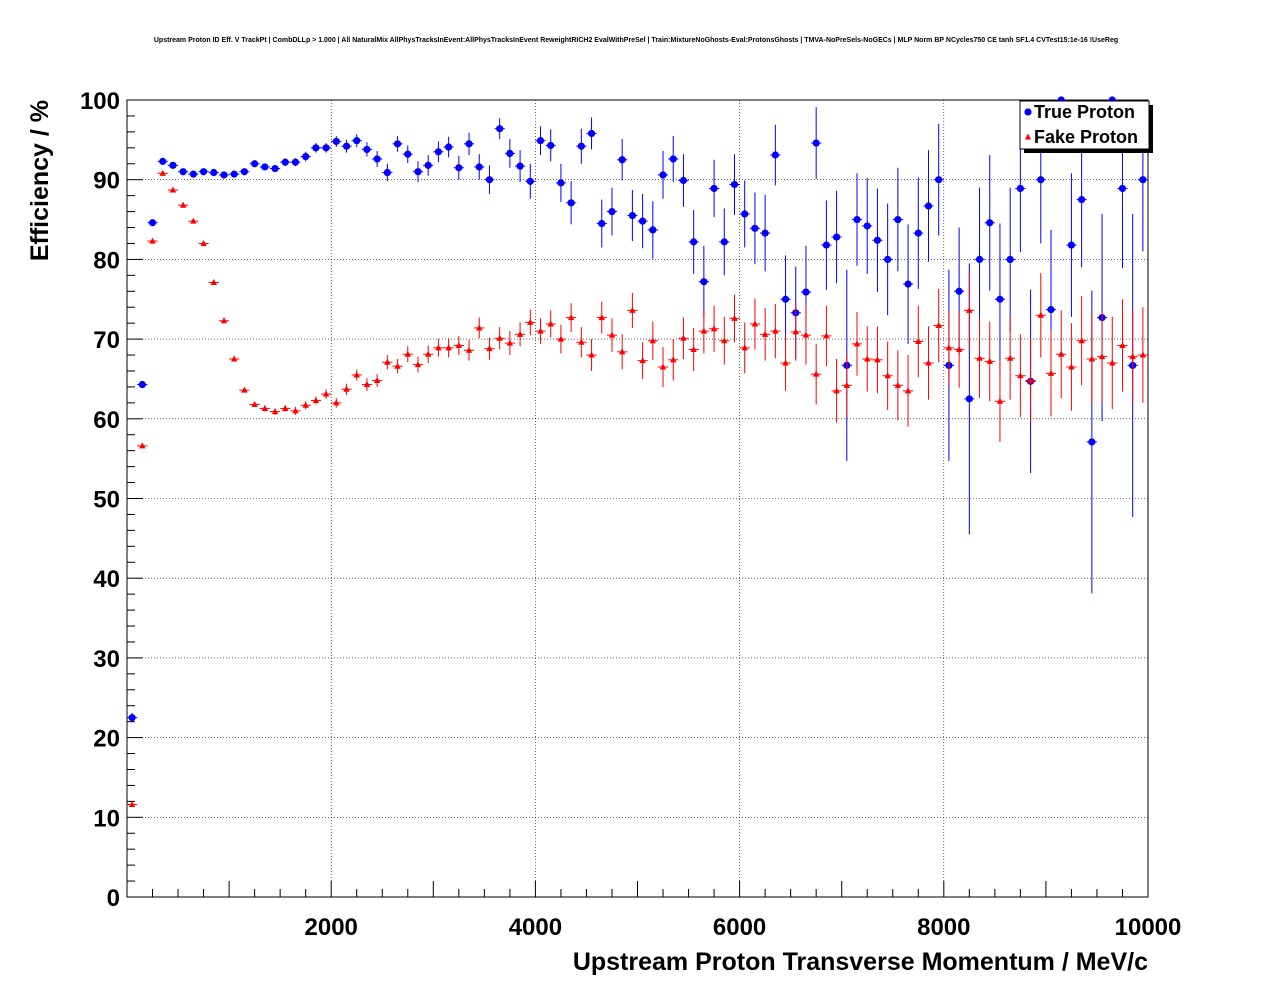 Image resolution: width=1276 pixels, height=996 pixels. Describe the element at coordinates (106, 181) in the screenshot. I see `y-tick-label: 90` at that location.